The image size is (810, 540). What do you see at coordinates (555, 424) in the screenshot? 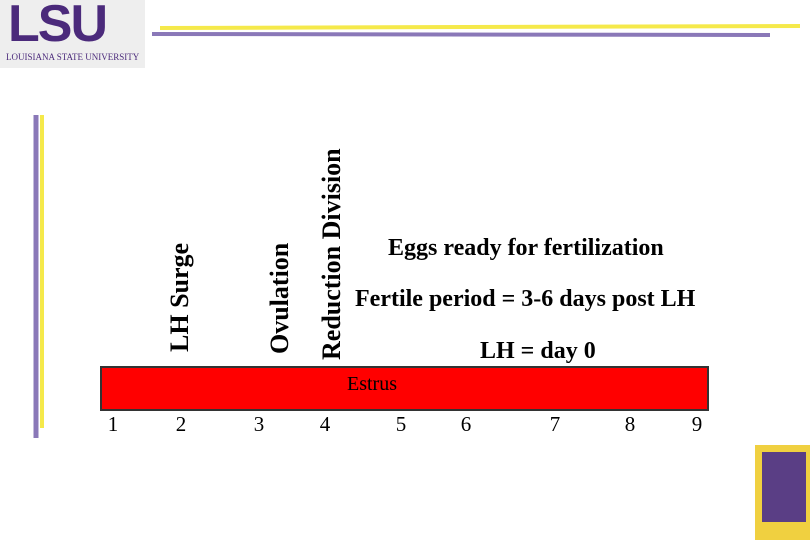
I see `day-label: 7` at bounding box center [555, 424].